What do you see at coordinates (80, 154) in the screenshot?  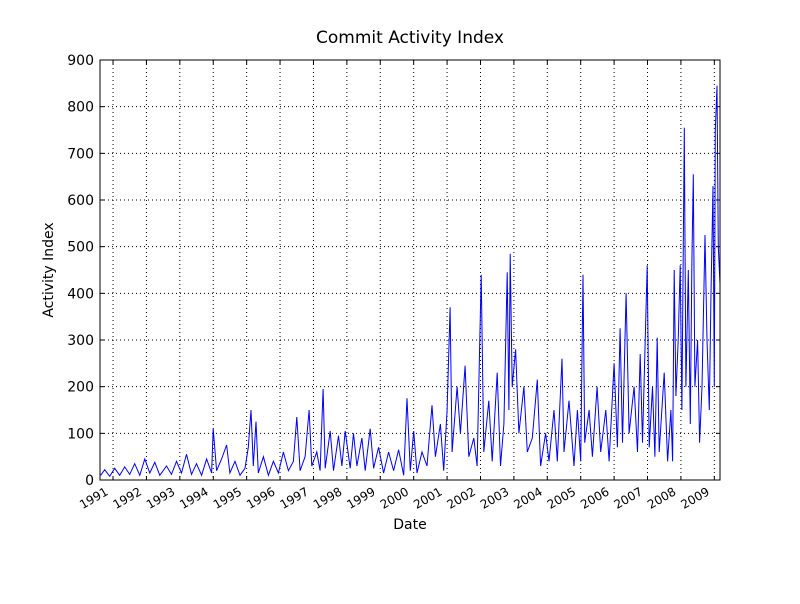 I see `y-tick-label: 700` at bounding box center [80, 154].